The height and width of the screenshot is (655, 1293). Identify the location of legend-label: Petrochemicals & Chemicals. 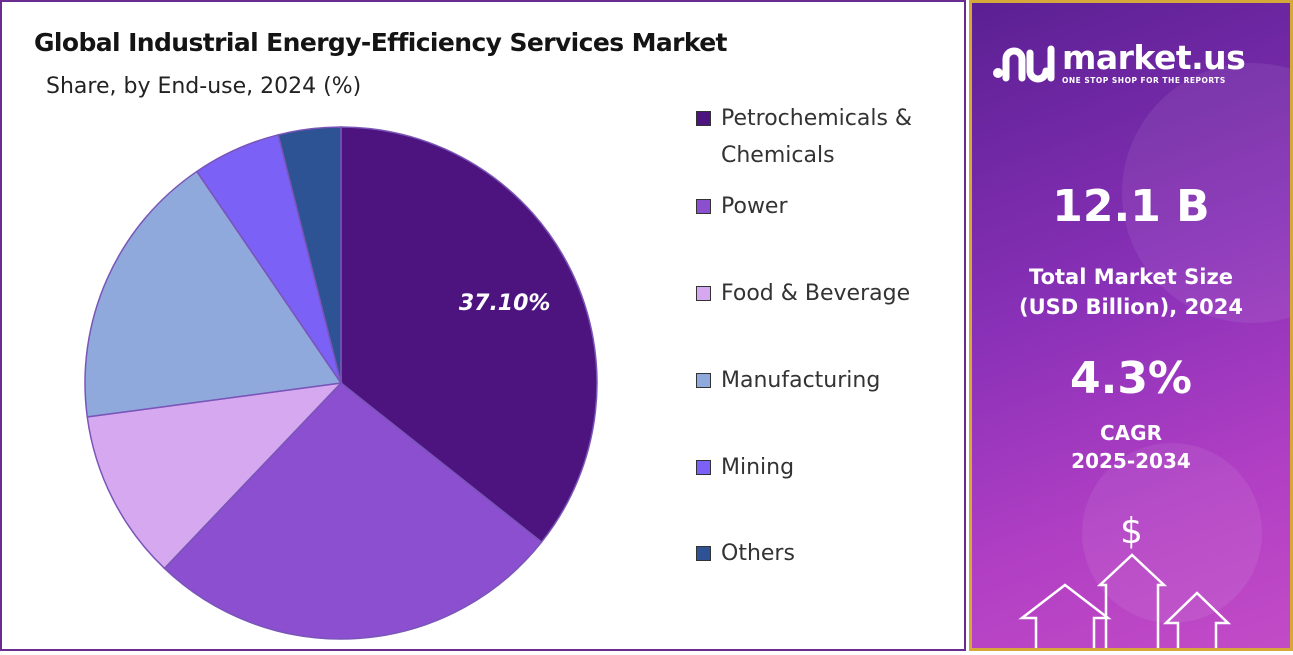
(817, 137).